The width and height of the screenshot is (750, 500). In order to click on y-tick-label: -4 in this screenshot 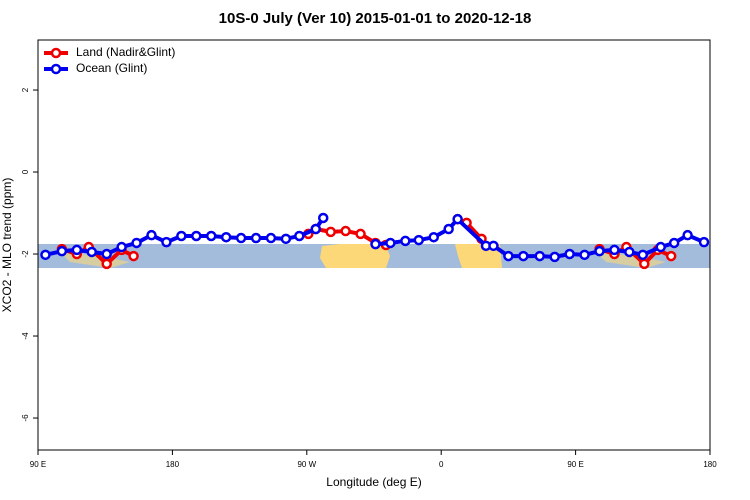, I will do `click(25, 336)`.